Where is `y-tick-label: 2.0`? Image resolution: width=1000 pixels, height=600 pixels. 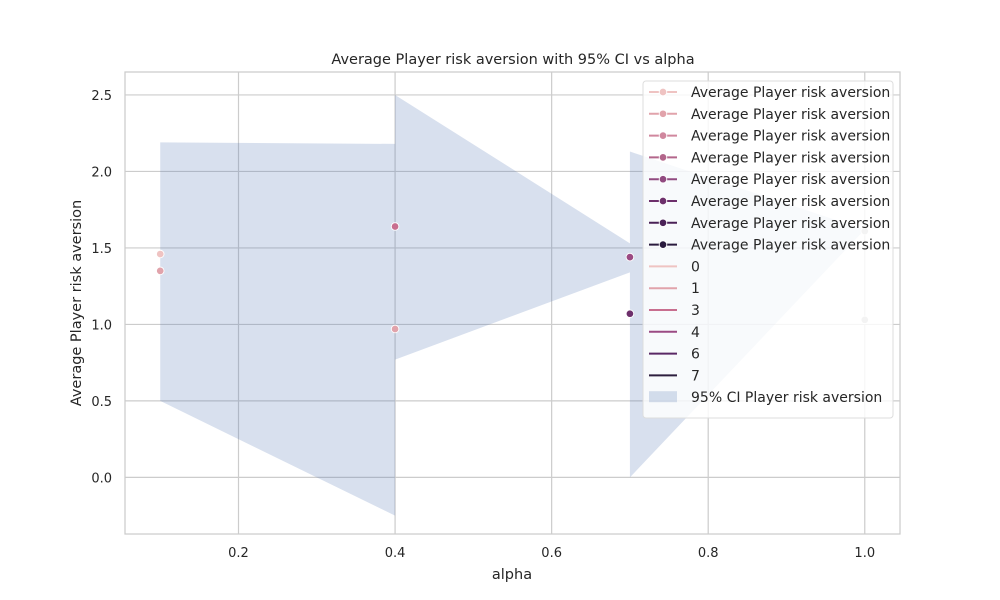
y-tick-label: 2.0 is located at coordinates (101, 172).